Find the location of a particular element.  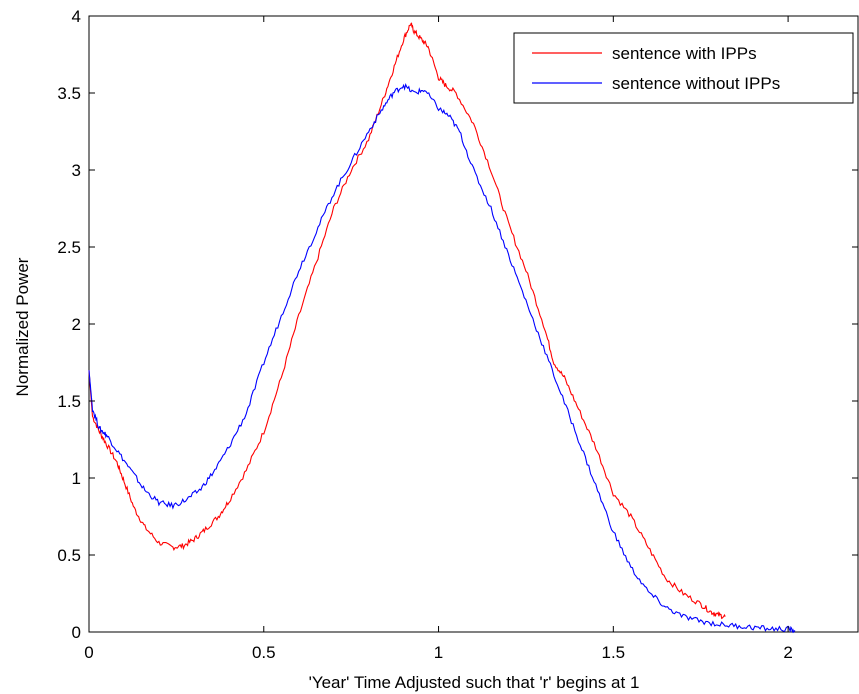

legend-label: sentence with IPPs is located at coordinates (684, 53).